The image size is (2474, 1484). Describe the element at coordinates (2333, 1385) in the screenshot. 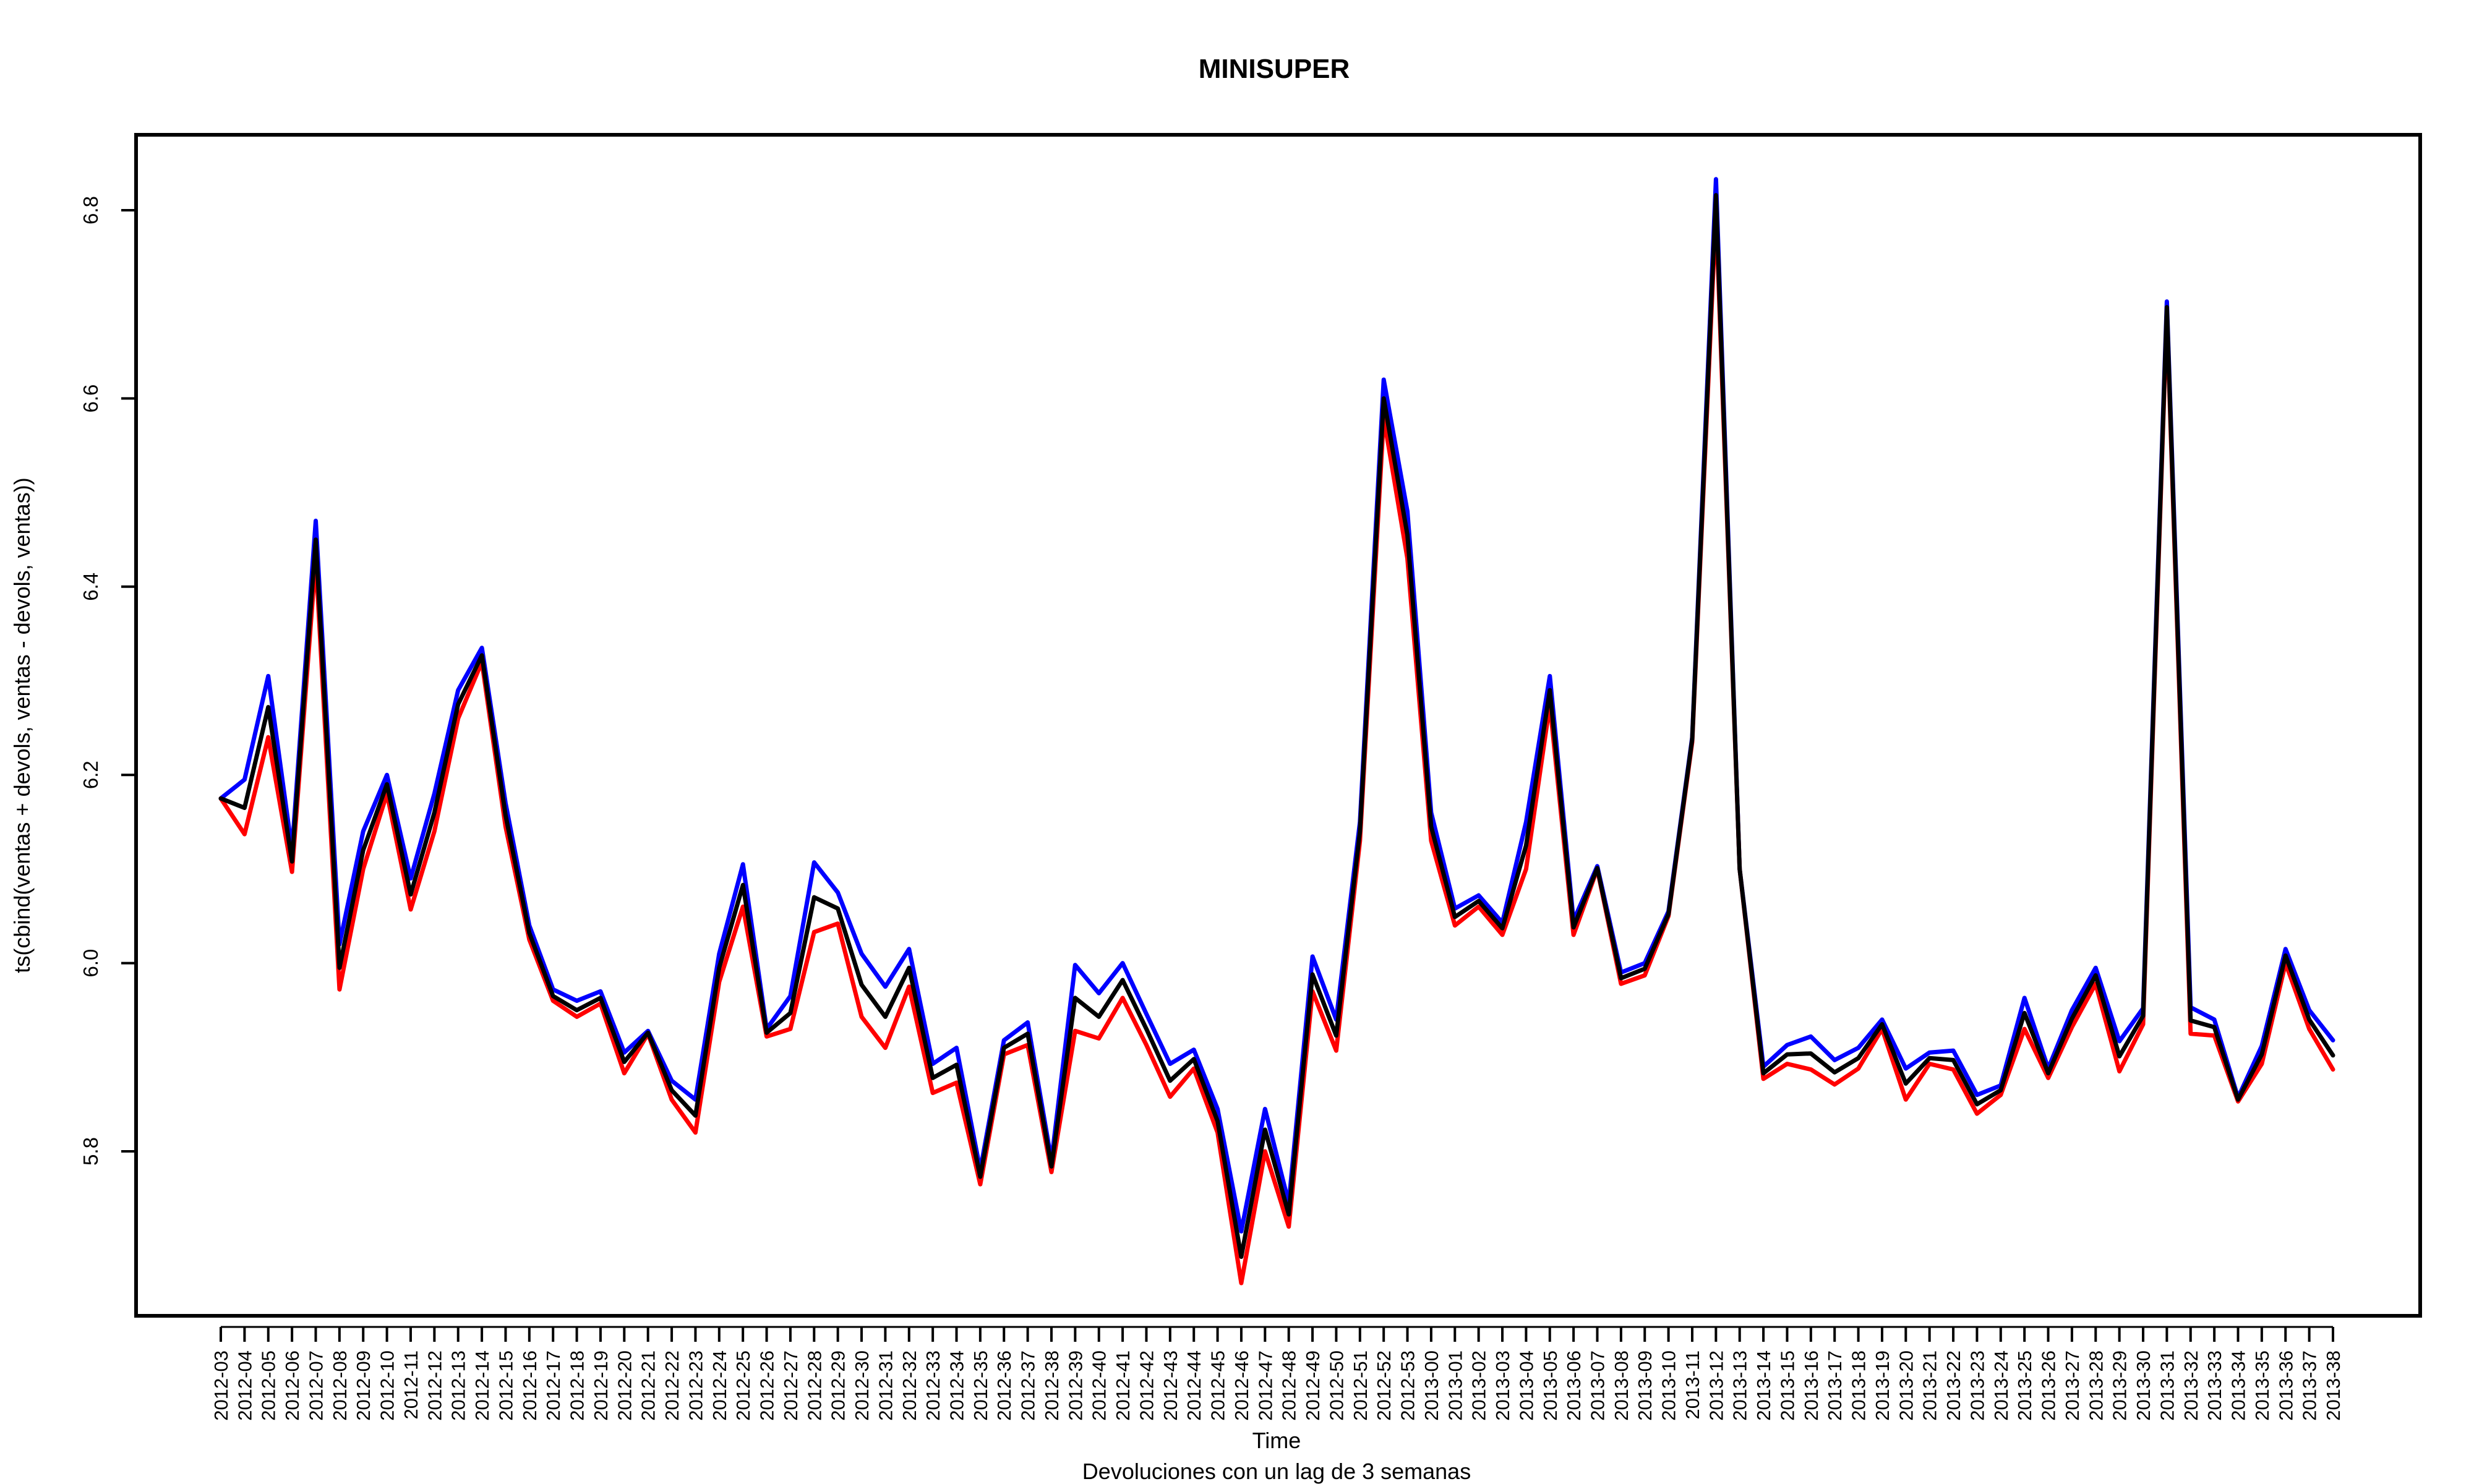

I see `x-tick-label: 2013-38` at that location.